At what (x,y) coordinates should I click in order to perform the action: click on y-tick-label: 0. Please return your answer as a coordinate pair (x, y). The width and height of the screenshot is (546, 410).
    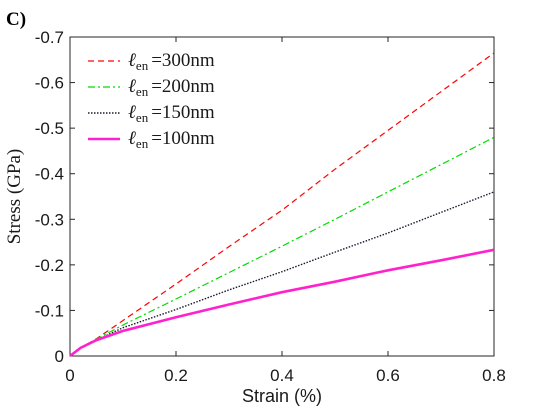
    Looking at the image, I should click on (59, 356).